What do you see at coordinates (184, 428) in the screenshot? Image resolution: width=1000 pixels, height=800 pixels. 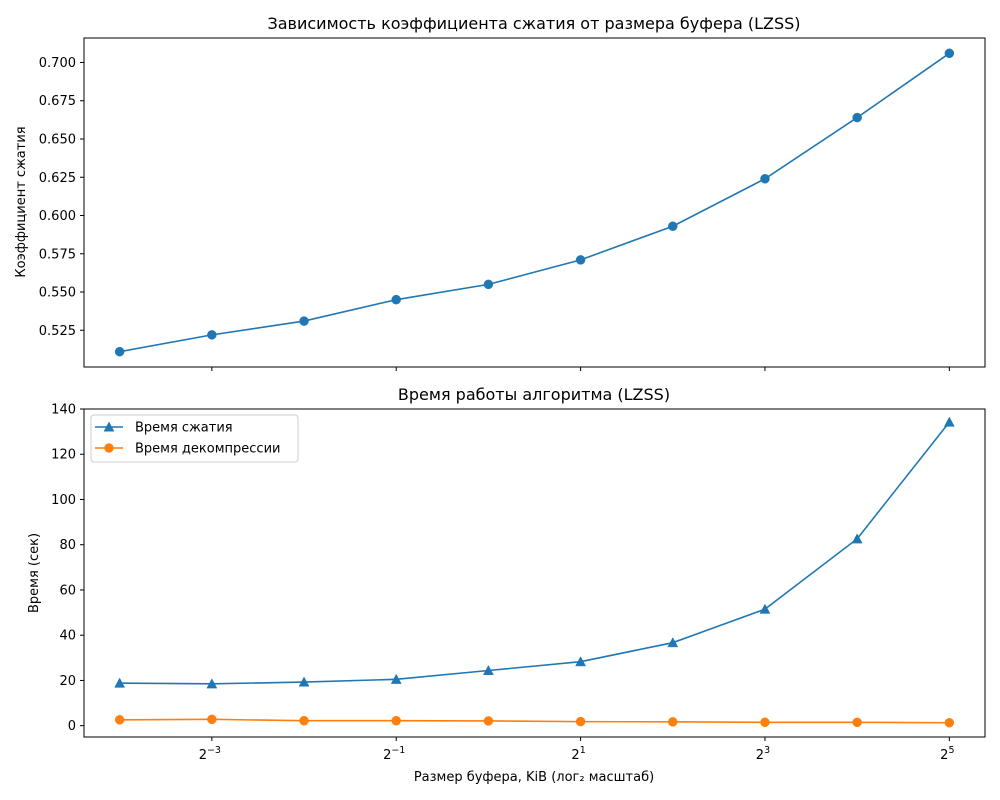 I see `legend-label: Время сжатия` at bounding box center [184, 428].